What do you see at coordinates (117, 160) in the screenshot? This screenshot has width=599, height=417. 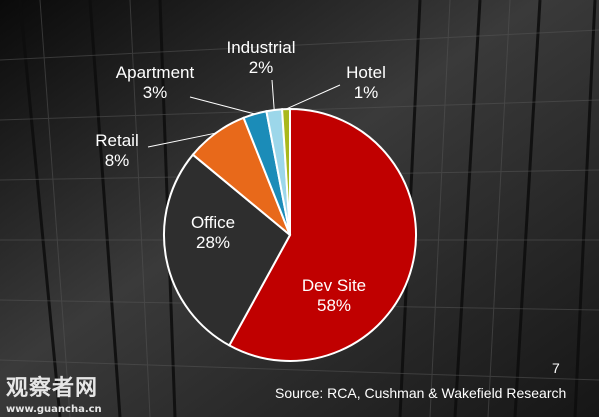 I see `slice-percent: 8%` at bounding box center [117, 160].